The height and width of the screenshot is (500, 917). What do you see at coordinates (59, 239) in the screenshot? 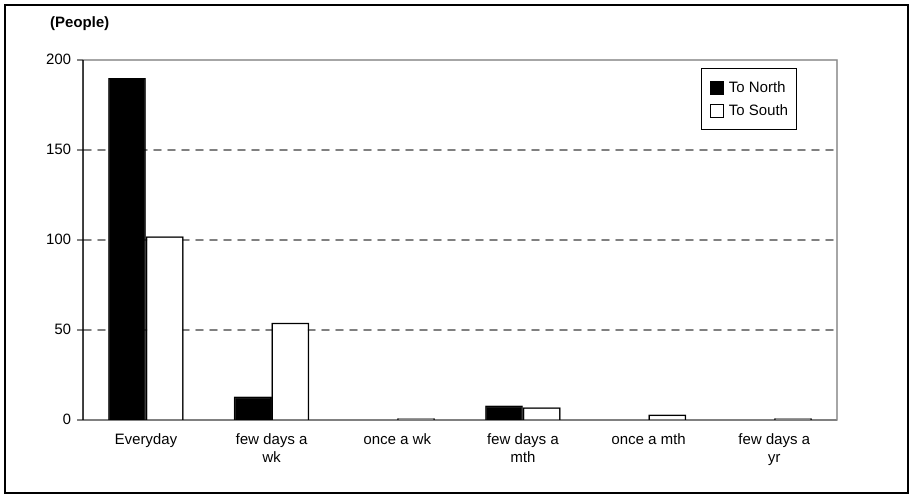
I see `y-tick-label: 100` at bounding box center [59, 239].